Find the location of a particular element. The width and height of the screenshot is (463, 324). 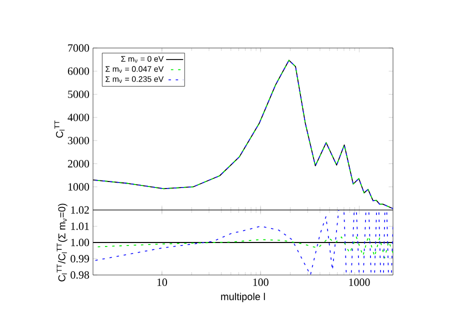

y-tick-label: 0.98 is located at coordinates (80, 275).